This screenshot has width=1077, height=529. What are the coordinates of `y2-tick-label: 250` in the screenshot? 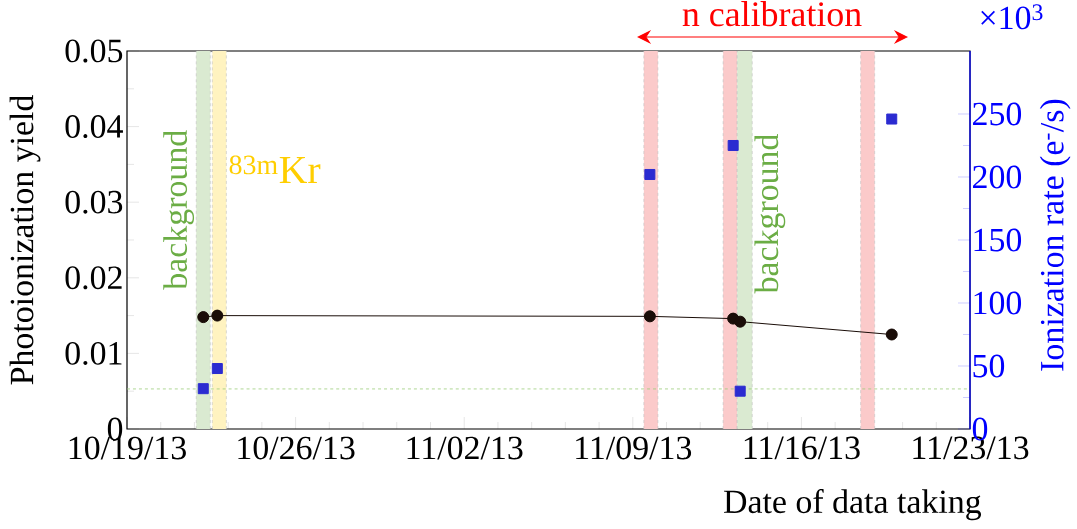 It's located at (997, 114).